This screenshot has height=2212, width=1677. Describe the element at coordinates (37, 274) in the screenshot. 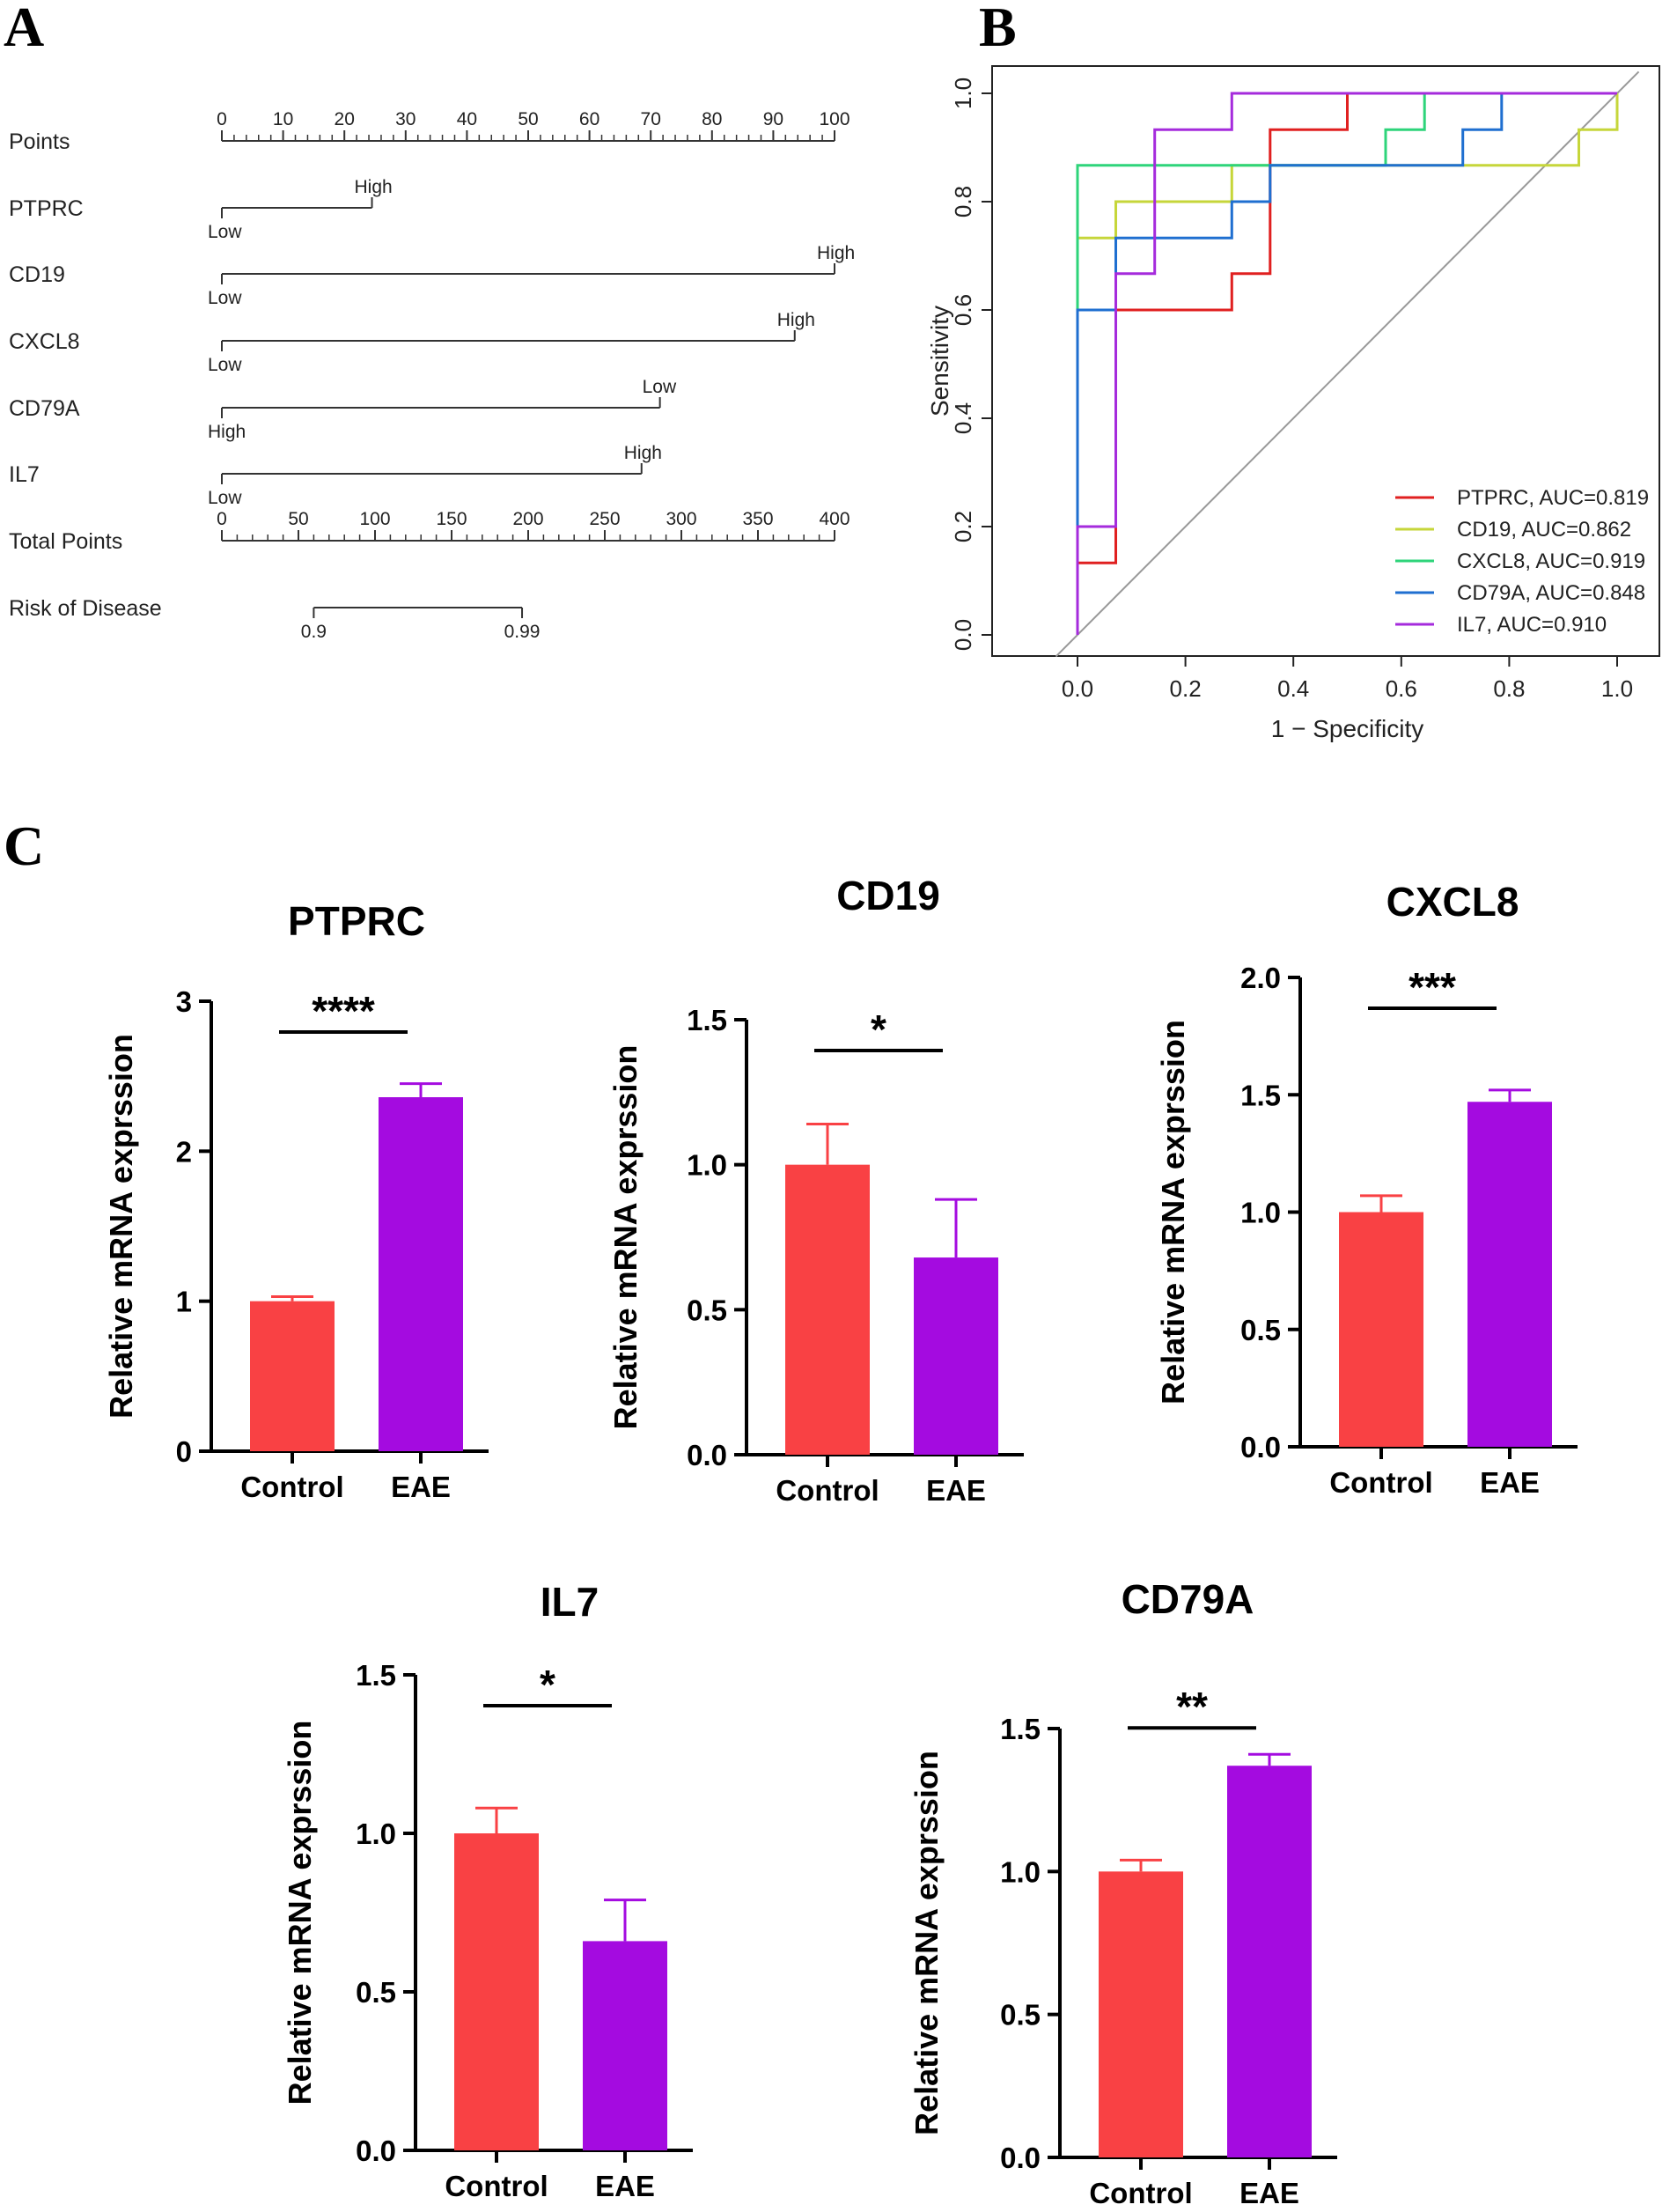

I see `nomogram-row-label: CD19` at that location.